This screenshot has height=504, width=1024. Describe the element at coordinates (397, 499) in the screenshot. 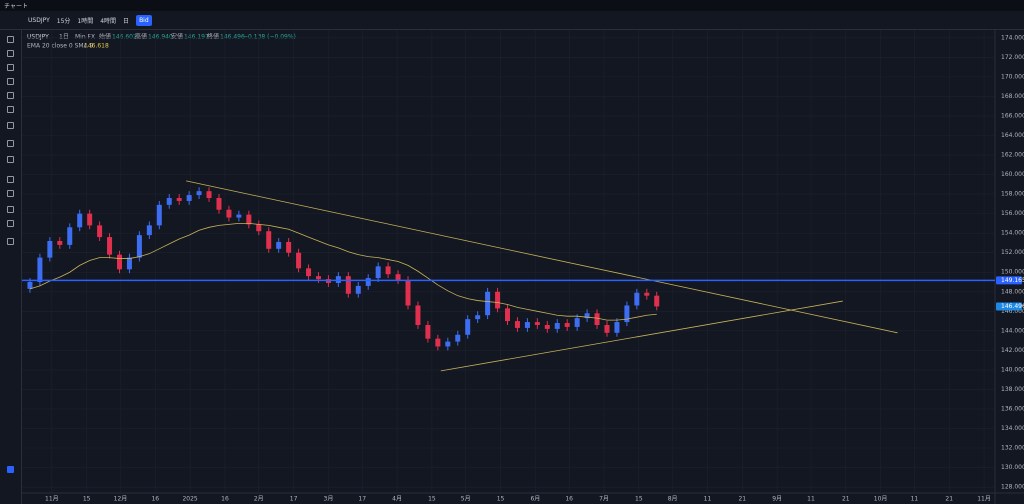

I see `x-tick-label: 4月` at that location.